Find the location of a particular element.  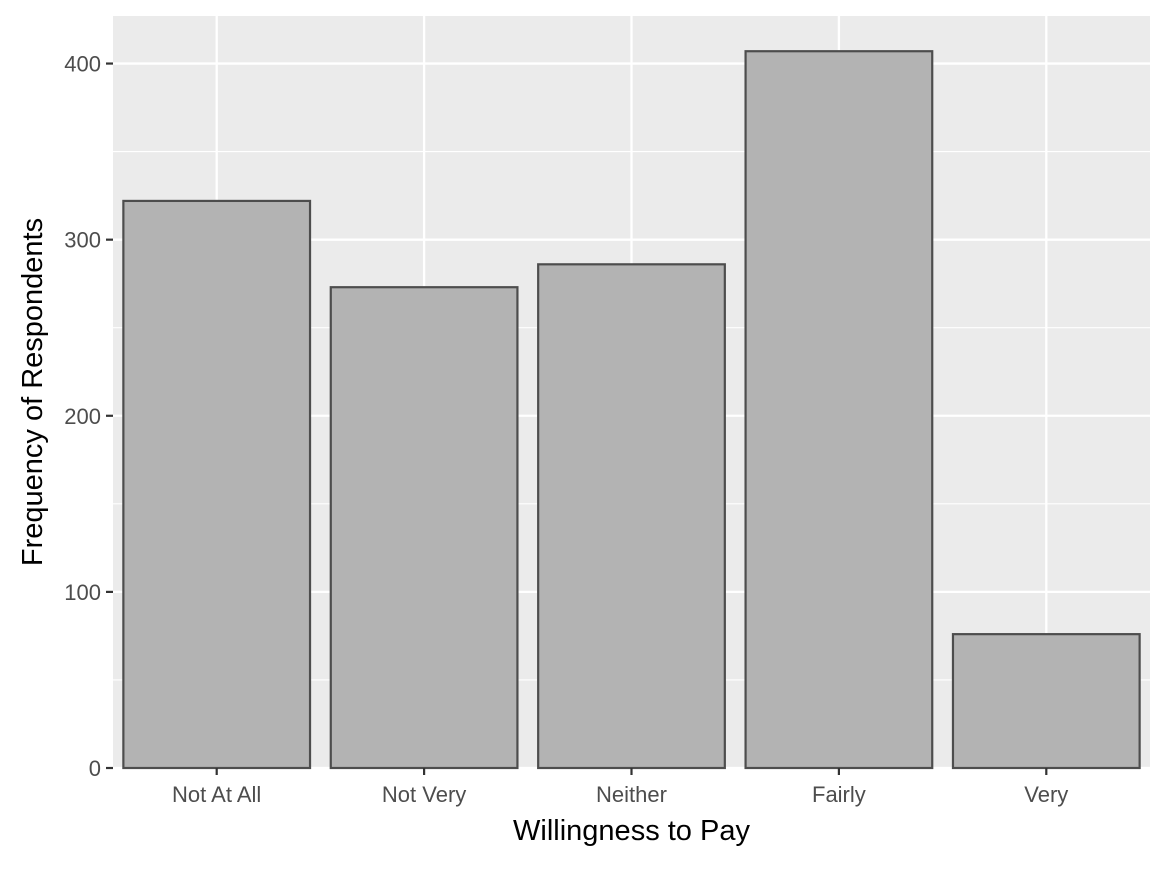

x-axis: Not At All Not Very Neither Fairly Very is located at coordinates (620, 787).